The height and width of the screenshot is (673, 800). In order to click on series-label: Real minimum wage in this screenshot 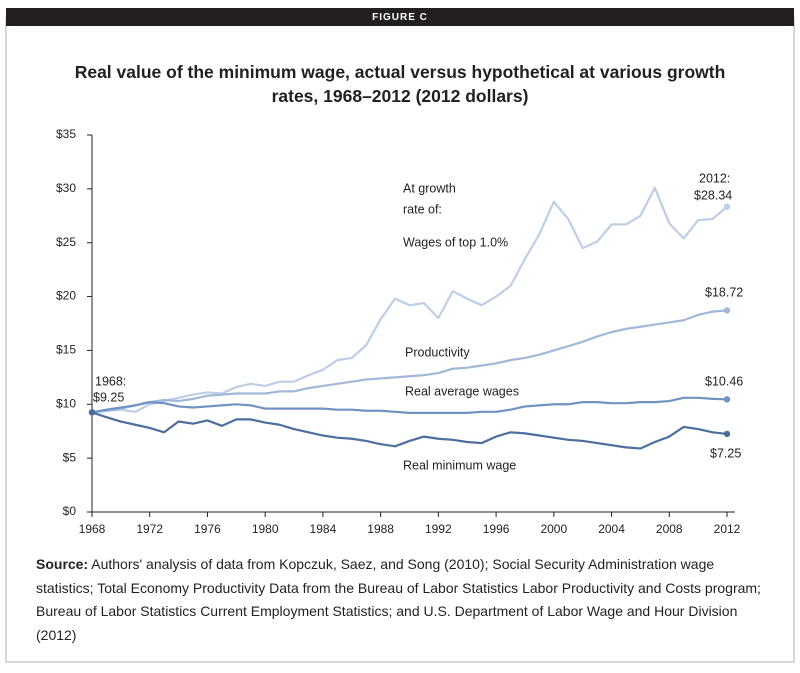, I will do `click(459, 465)`.